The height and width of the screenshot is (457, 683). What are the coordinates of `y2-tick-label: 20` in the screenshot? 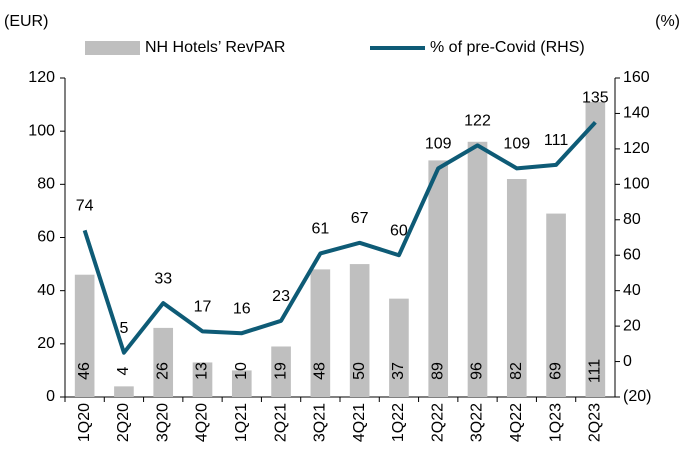 It's located at (632, 325).